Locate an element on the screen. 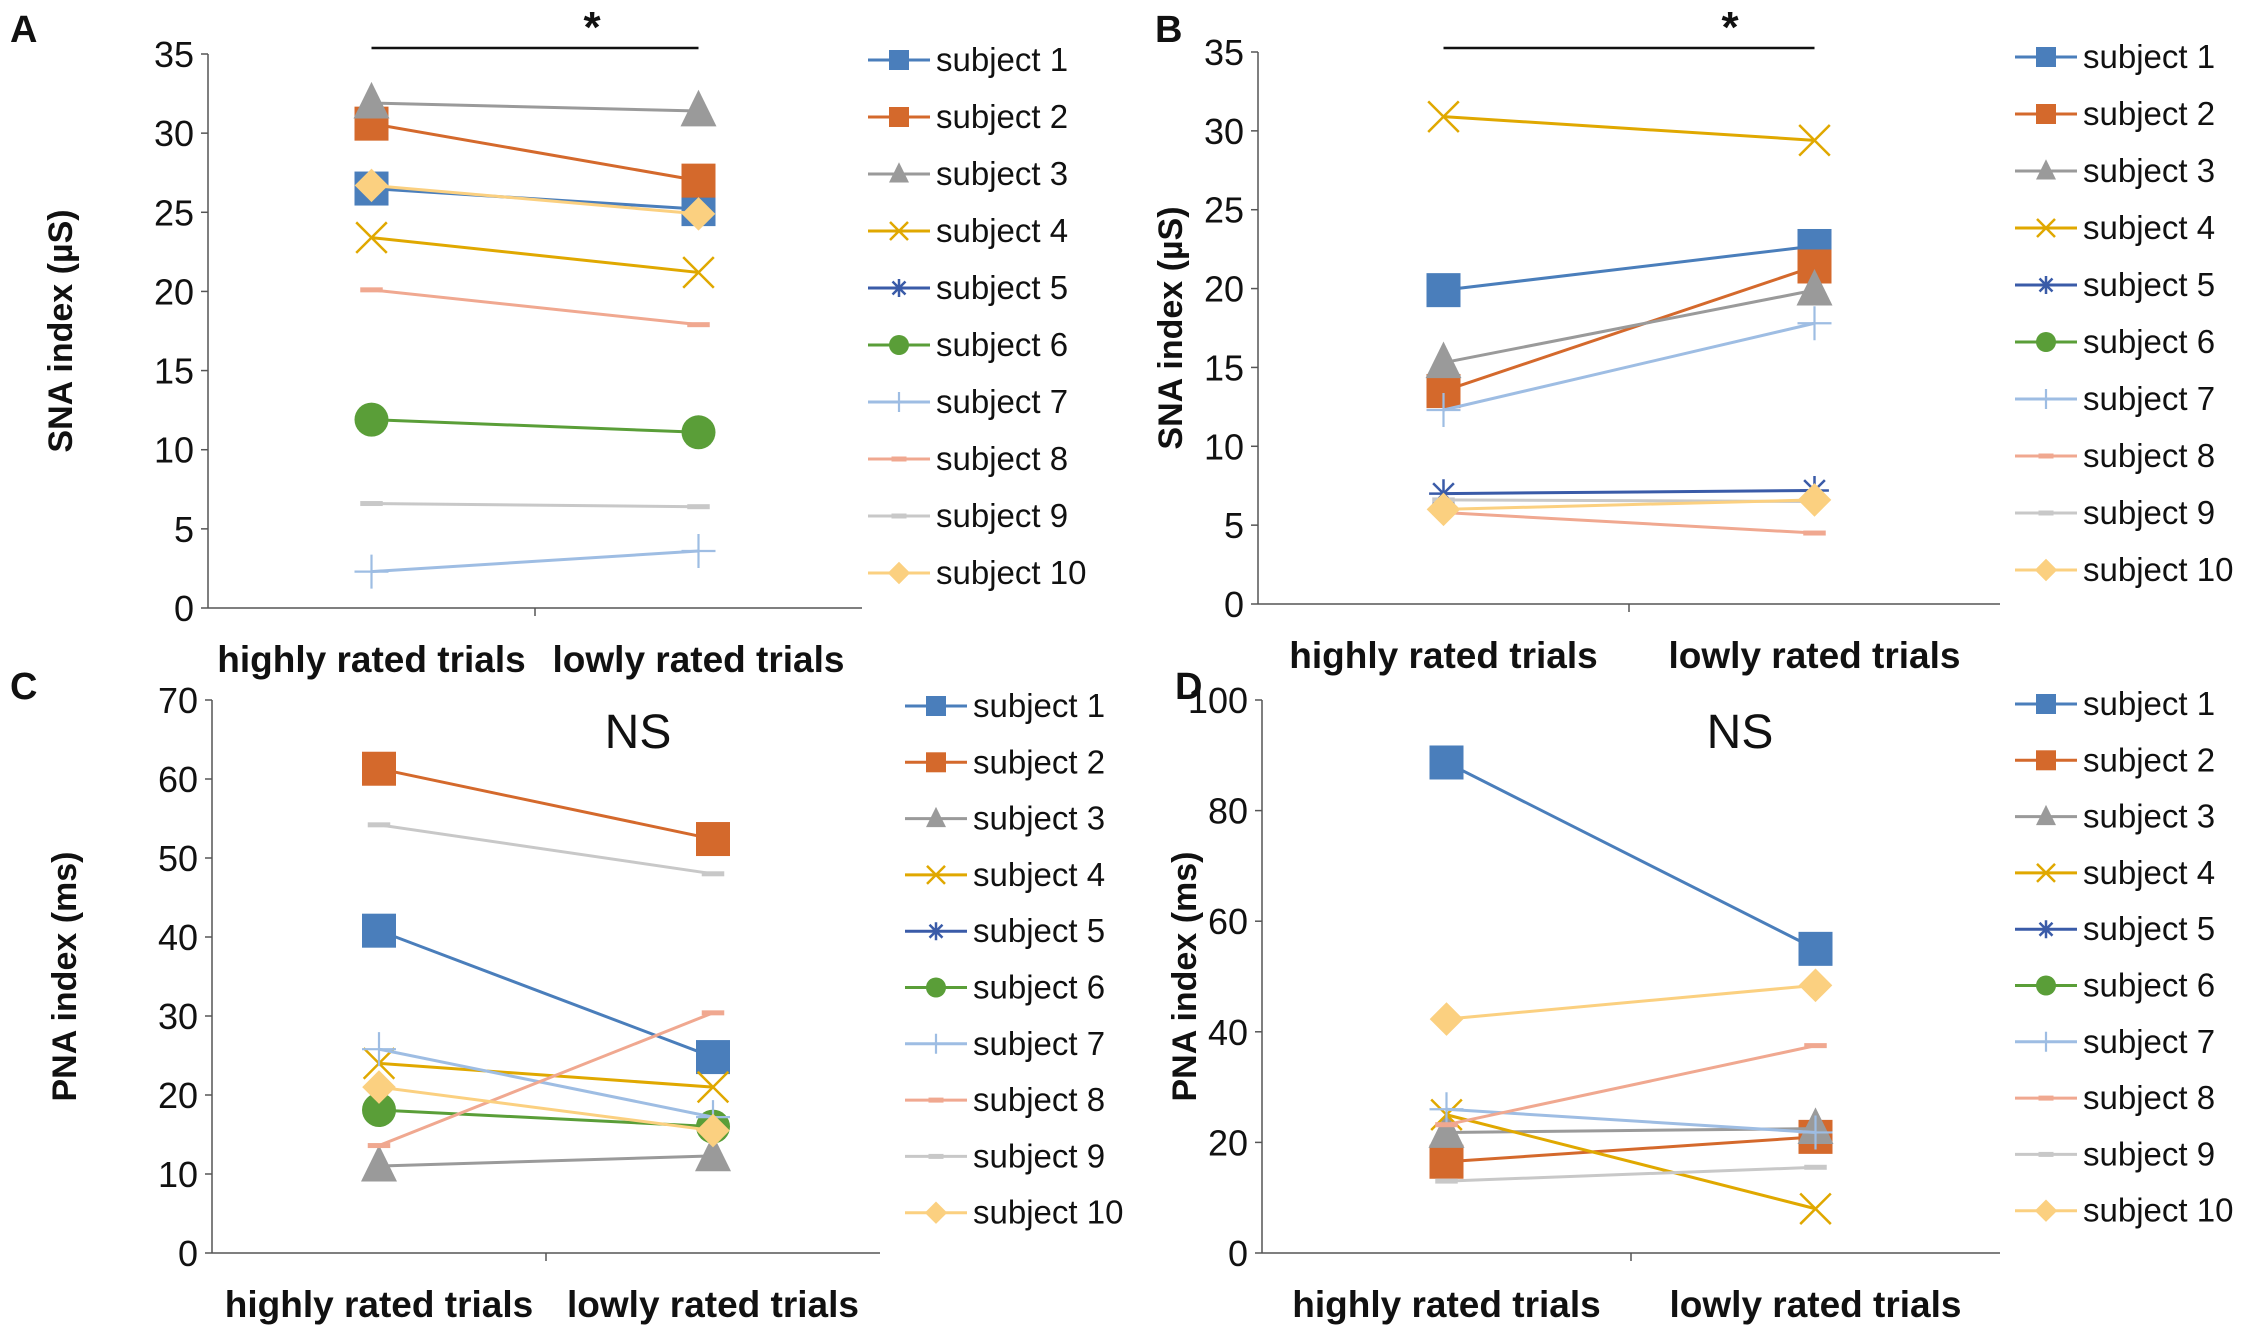 Image resolution: width=2258 pixels, height=1337 pixels. panel-c-legend-label: subject 5 is located at coordinates (1039, 930).